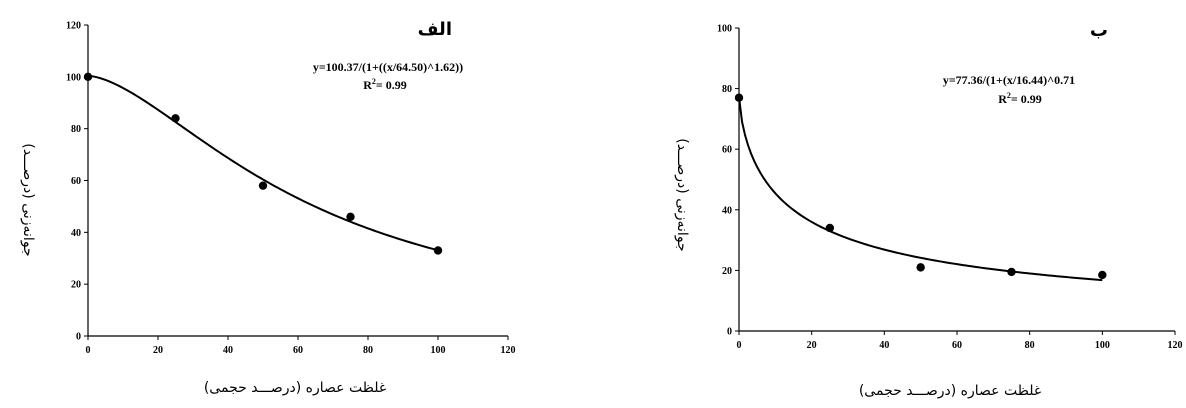  I want to click on fit-equation: y=100.37/(1+((x/64.50)^1.62)), so click(388, 67).